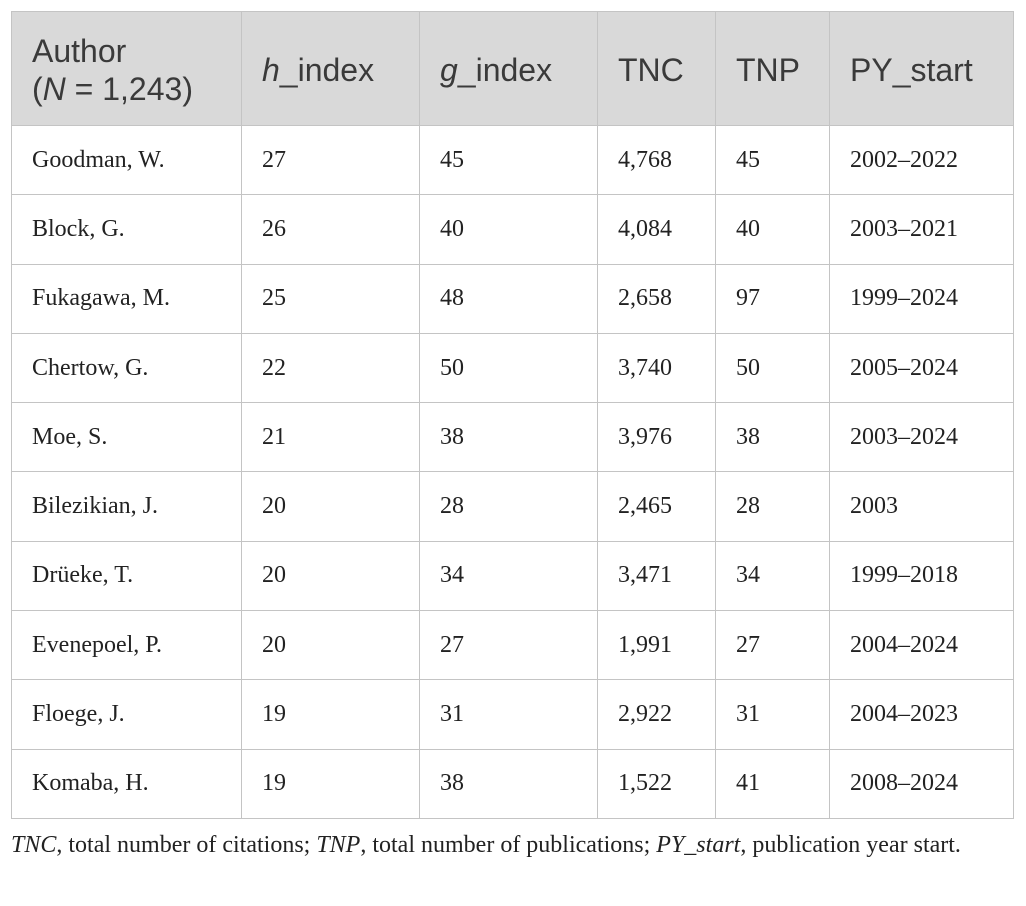 The image size is (1026, 906). Describe the element at coordinates (126, 160) in the screenshot. I see `cell-author: Goodman, W.` at that location.